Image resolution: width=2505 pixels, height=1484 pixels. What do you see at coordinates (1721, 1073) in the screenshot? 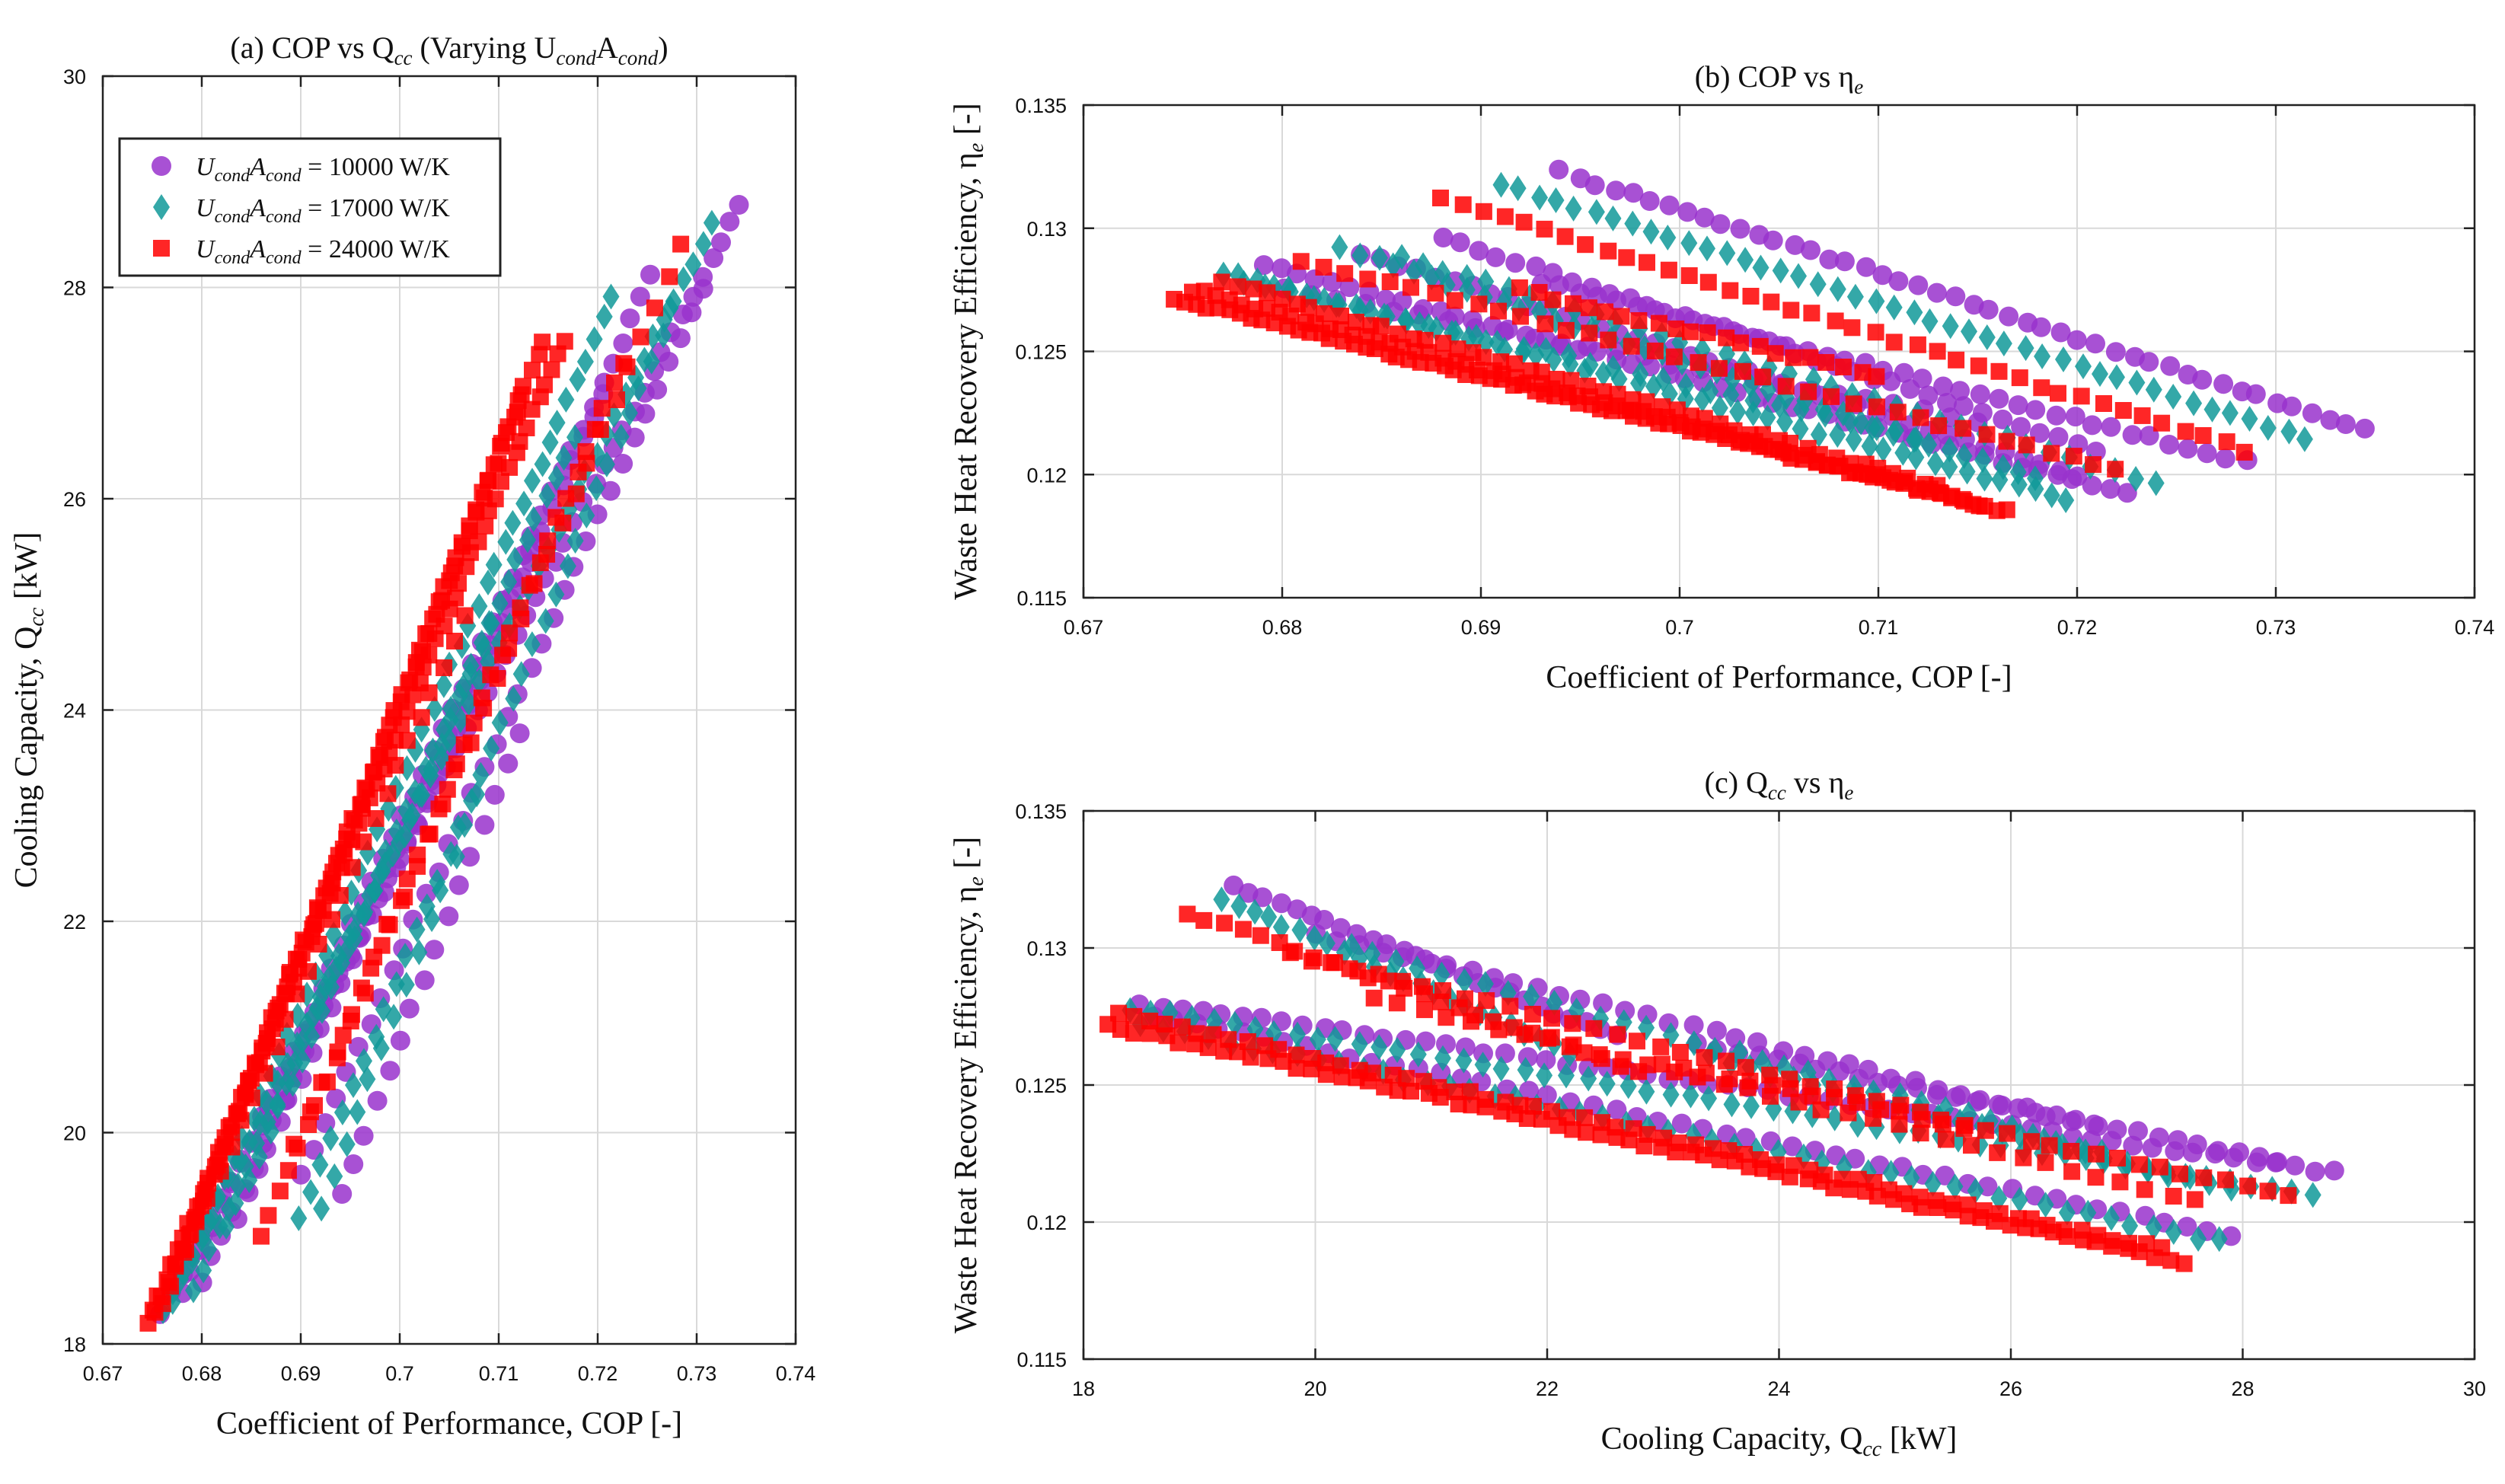
I see `series-group-c` at bounding box center [1721, 1073].